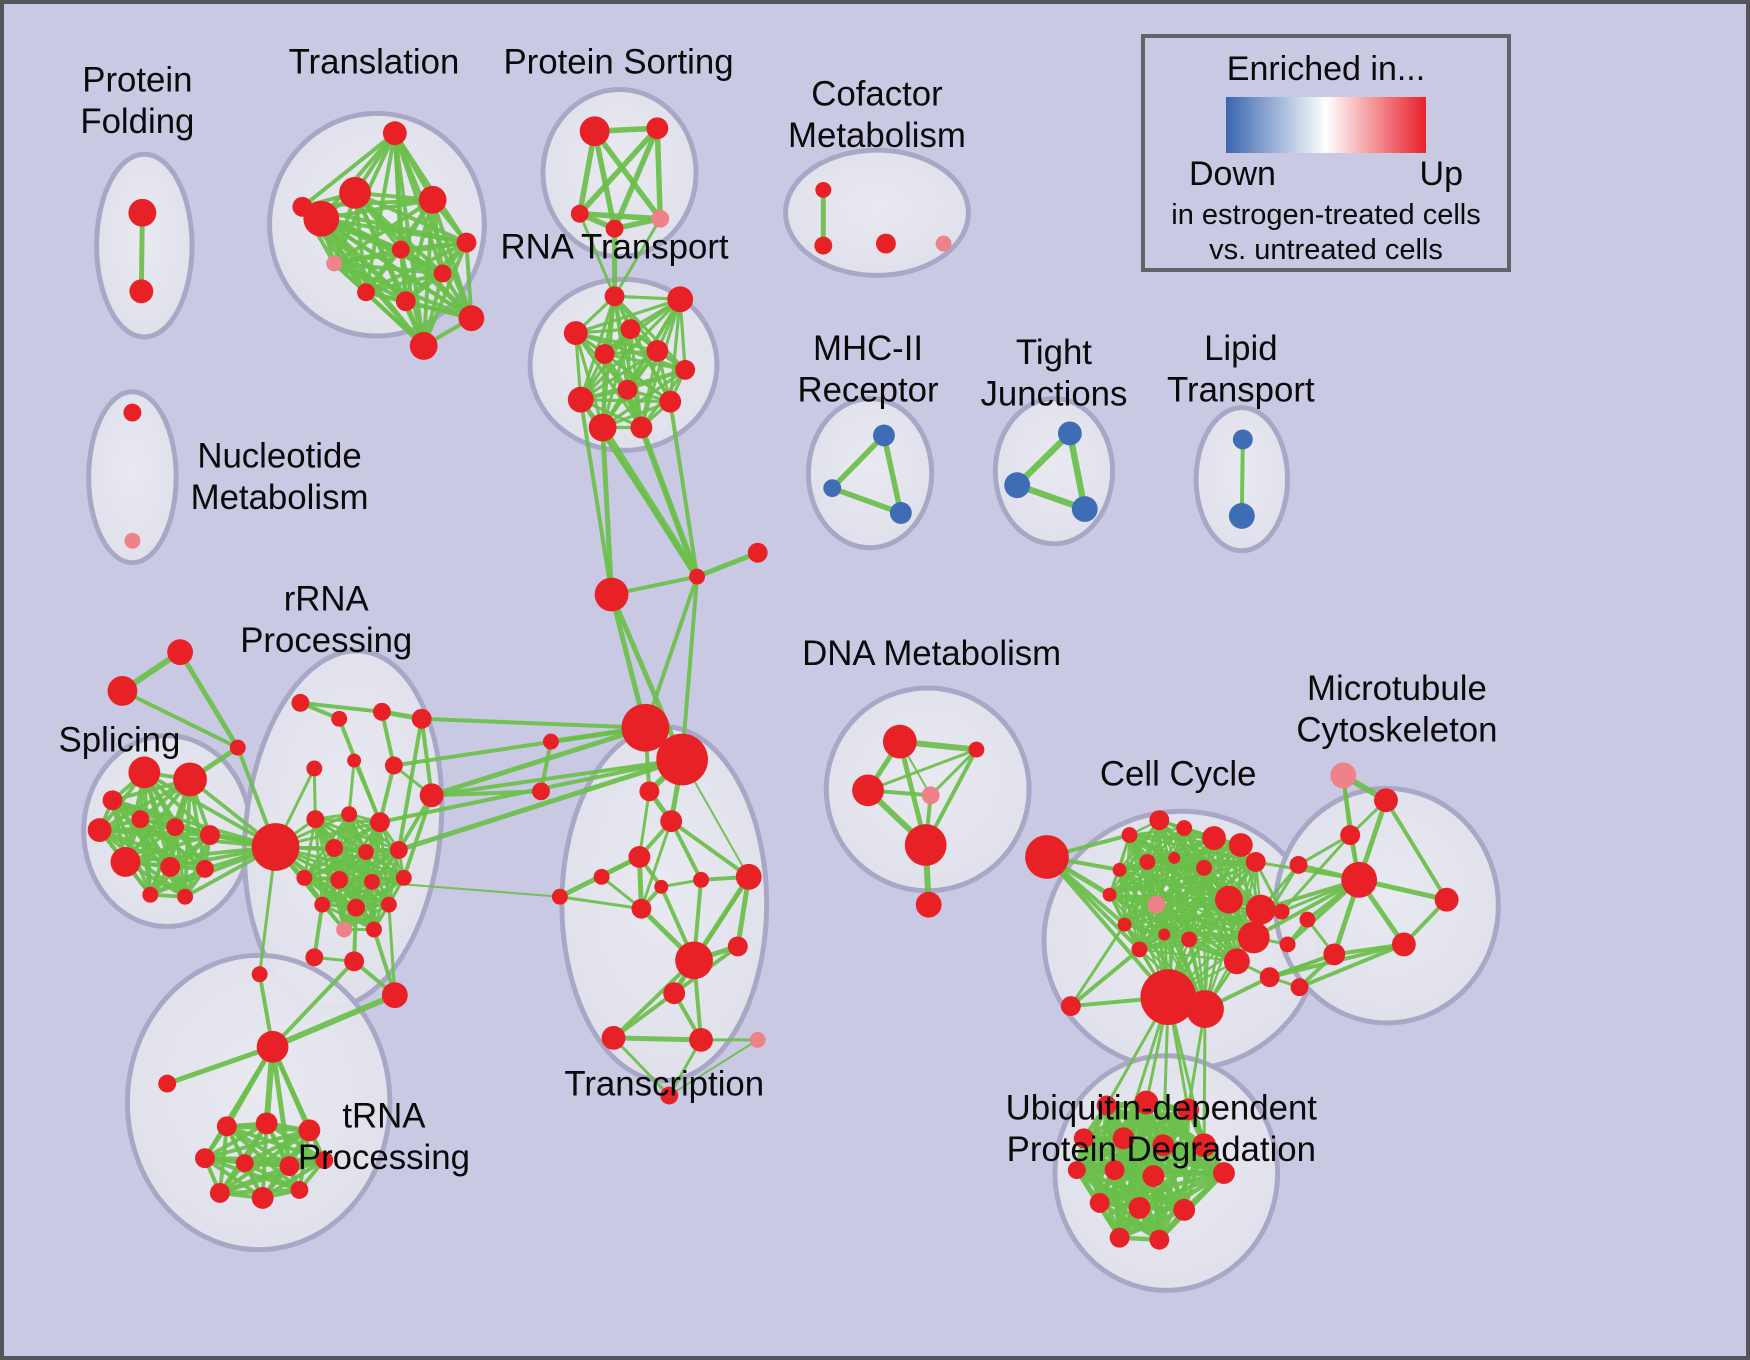 This screenshot has width=1750, height=1360. I want to click on node-u11, so click(1153, 1176).